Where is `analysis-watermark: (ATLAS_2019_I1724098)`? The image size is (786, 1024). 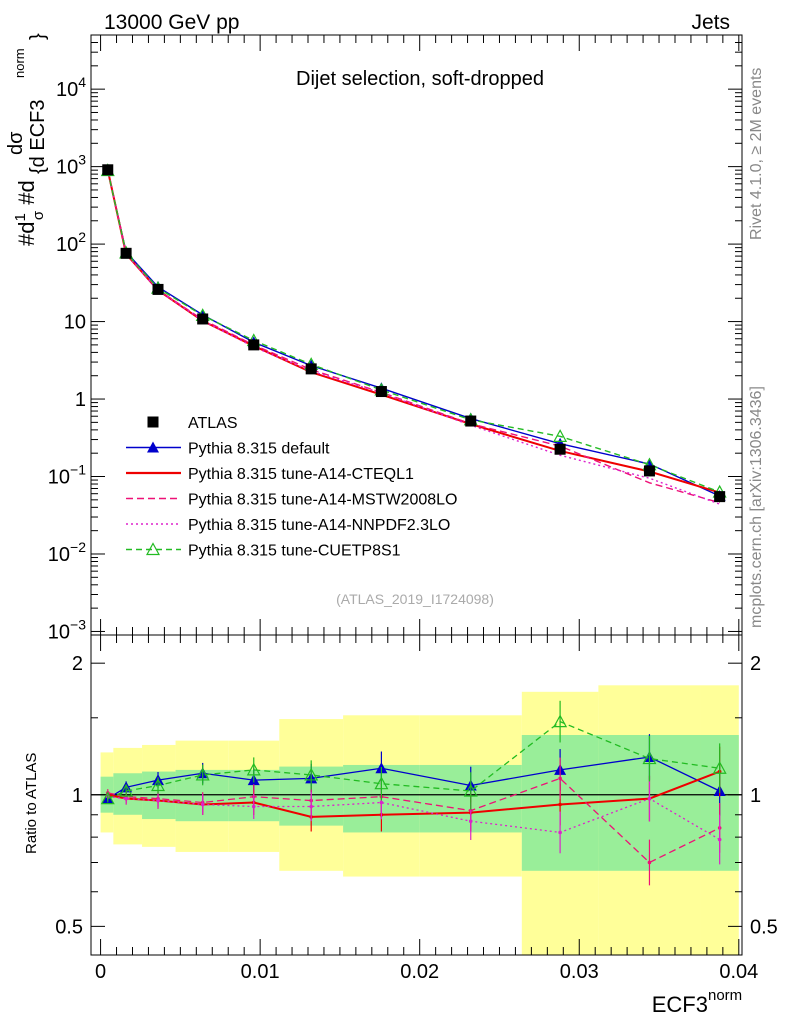 analysis-watermark: (ATLAS_2019_I1724098) is located at coordinates (415, 599).